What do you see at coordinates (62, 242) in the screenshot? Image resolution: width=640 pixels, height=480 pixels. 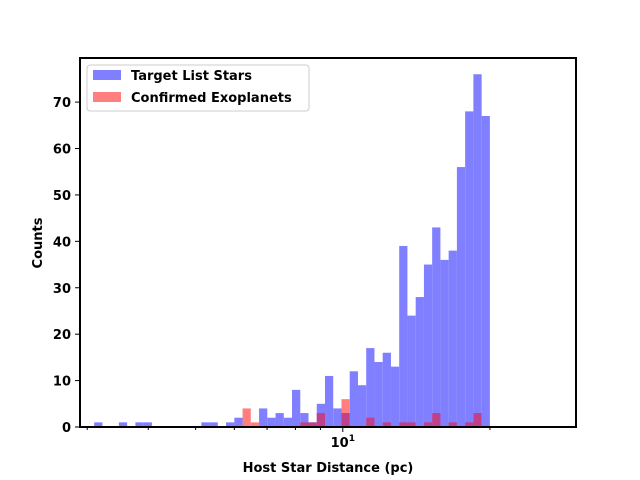 I see `y-tick-label: 40` at bounding box center [62, 242].